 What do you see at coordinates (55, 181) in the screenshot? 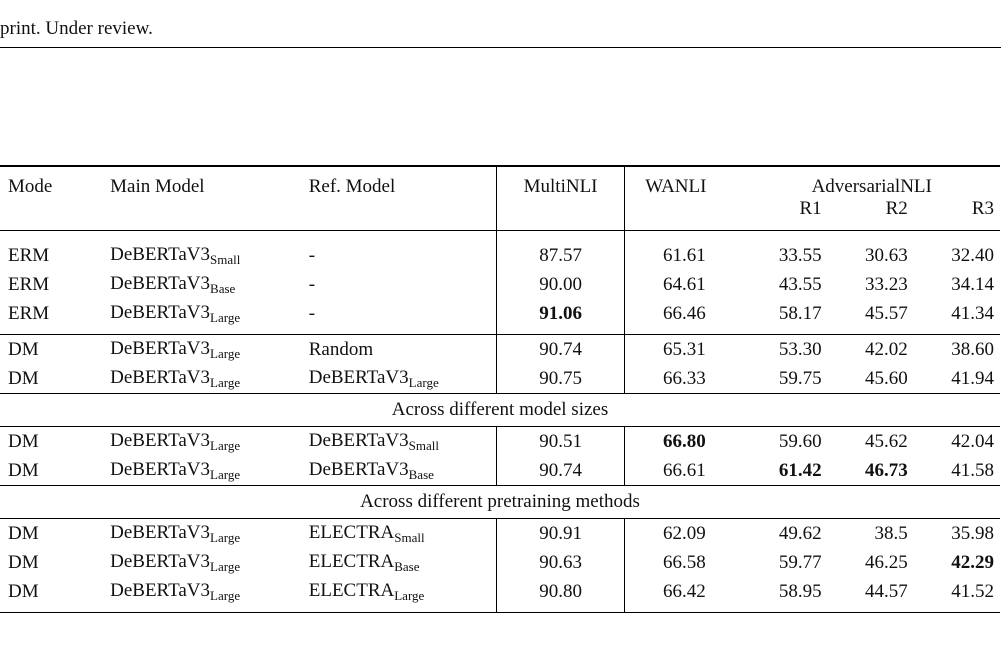
I see `header-mode: Mode` at bounding box center [55, 181].